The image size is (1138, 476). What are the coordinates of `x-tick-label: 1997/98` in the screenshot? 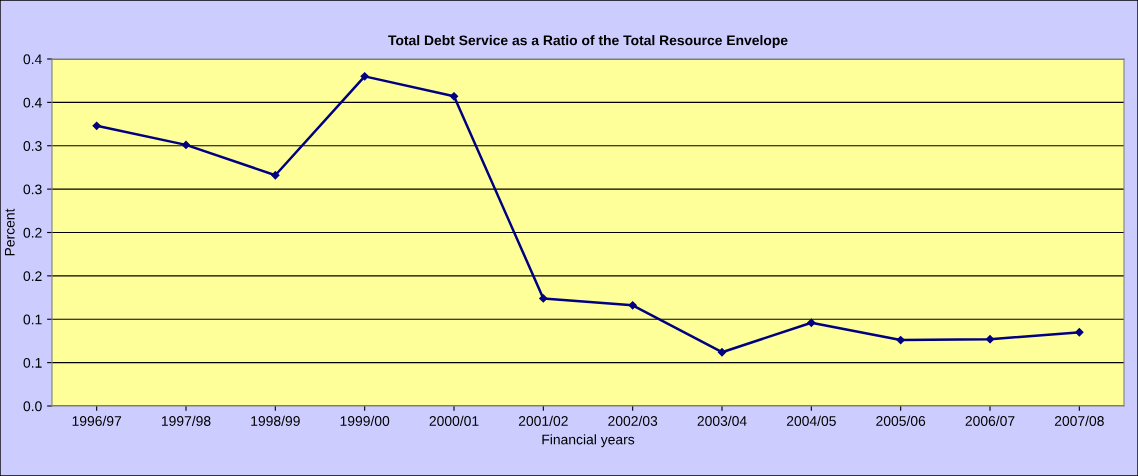 It's located at (186, 420).